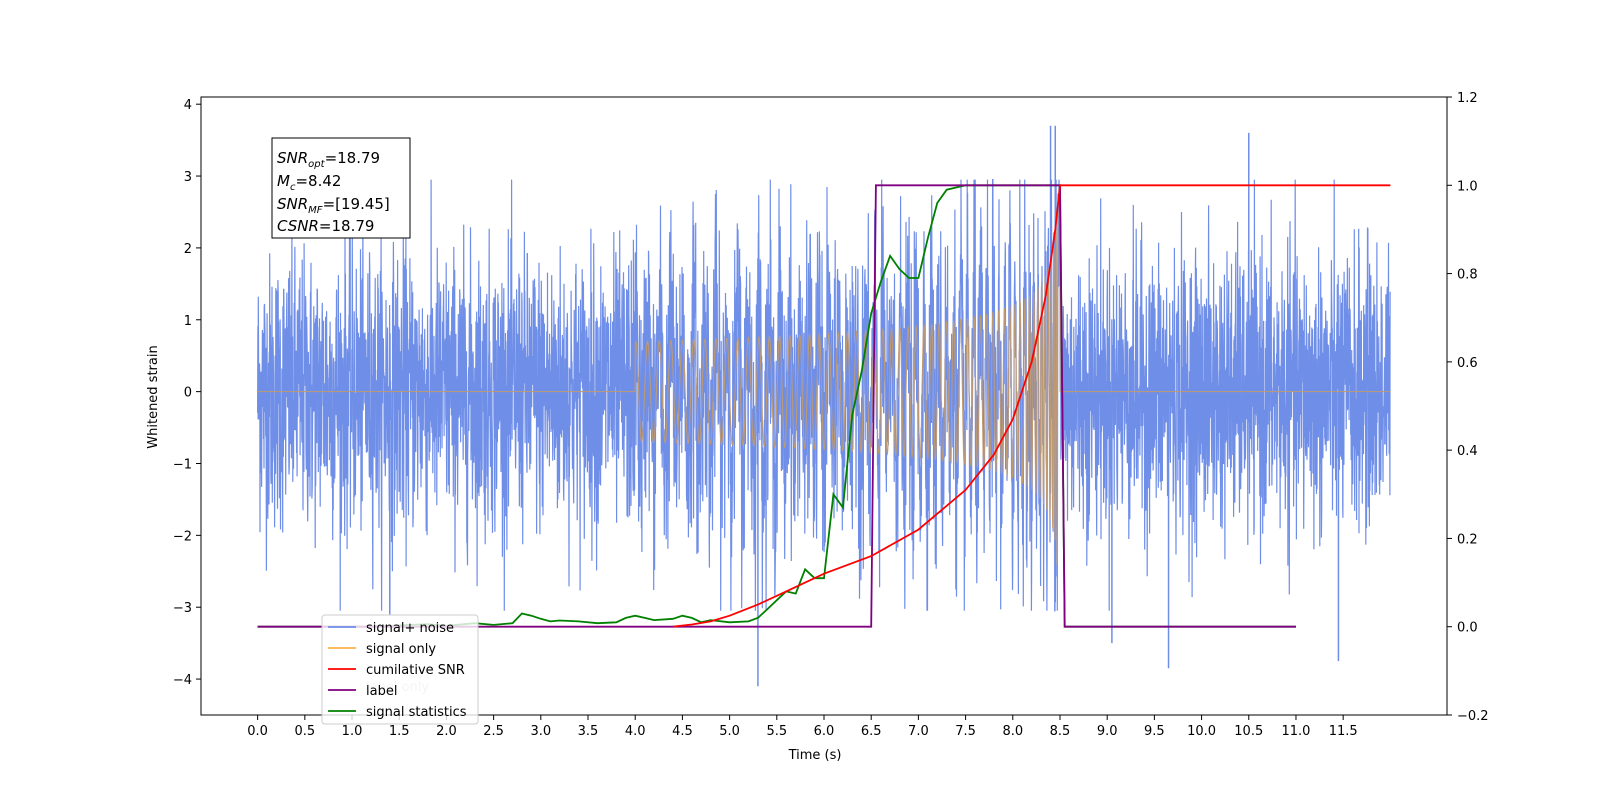  What do you see at coordinates (871, 731) in the screenshot?
I see `x-tick-label: 6.5` at bounding box center [871, 731].